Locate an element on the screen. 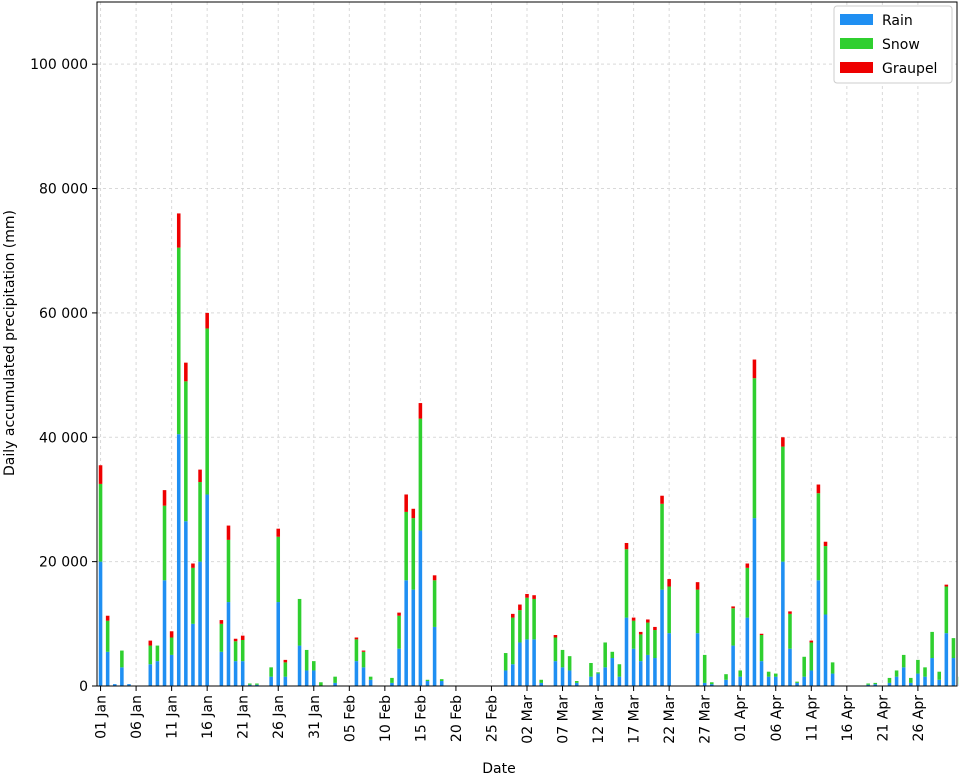  x-tick-label: 26 Jan is located at coordinates (279, 717).